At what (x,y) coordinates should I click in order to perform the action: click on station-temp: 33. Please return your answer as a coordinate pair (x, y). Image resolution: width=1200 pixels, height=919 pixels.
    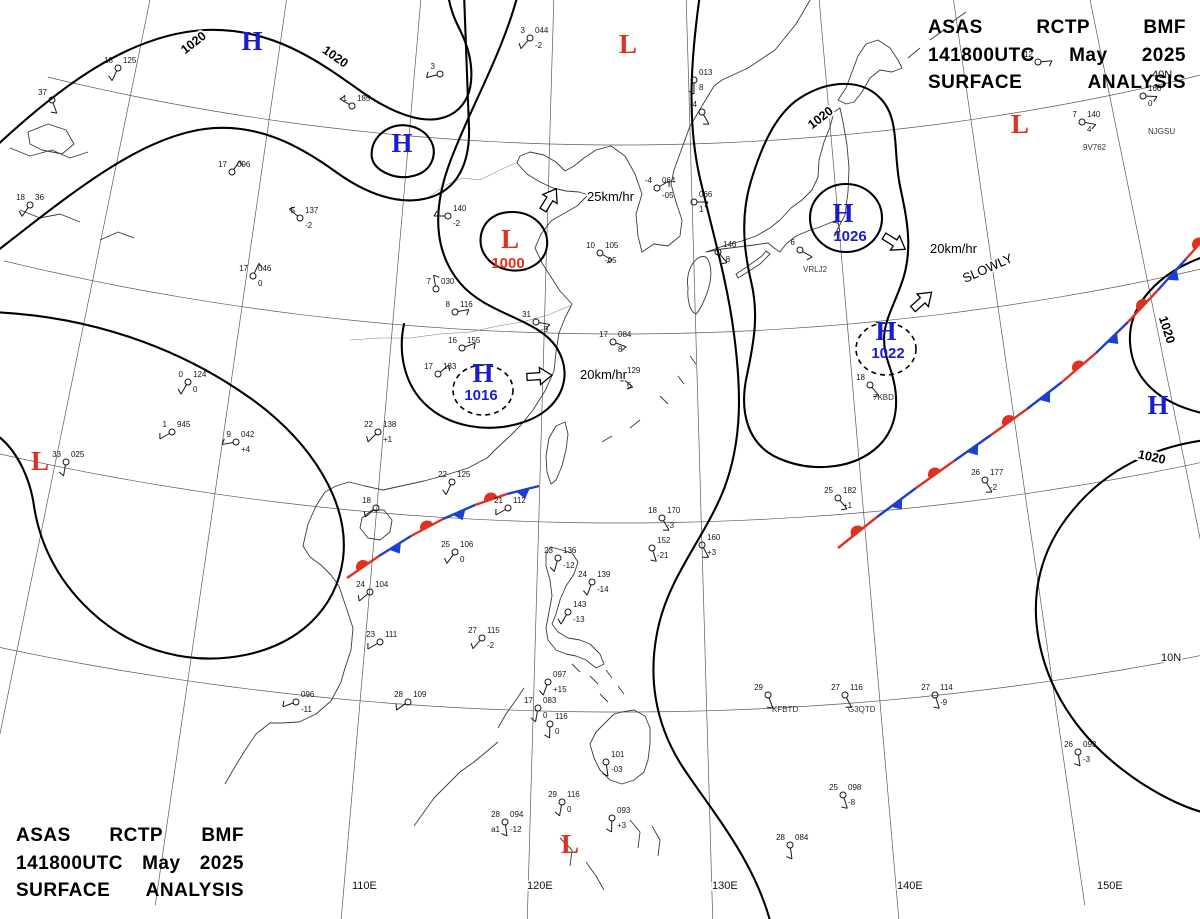
    Looking at the image, I should click on (56, 454).